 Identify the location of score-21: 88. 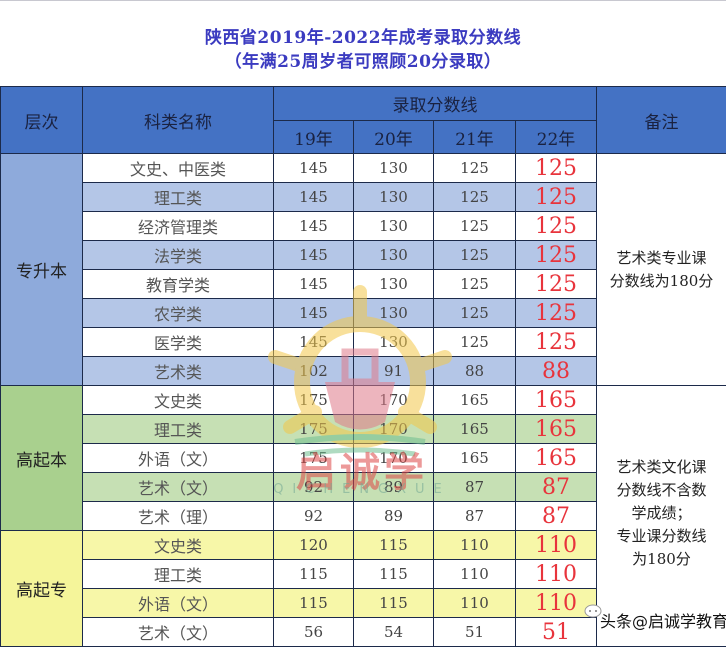
(475, 371).